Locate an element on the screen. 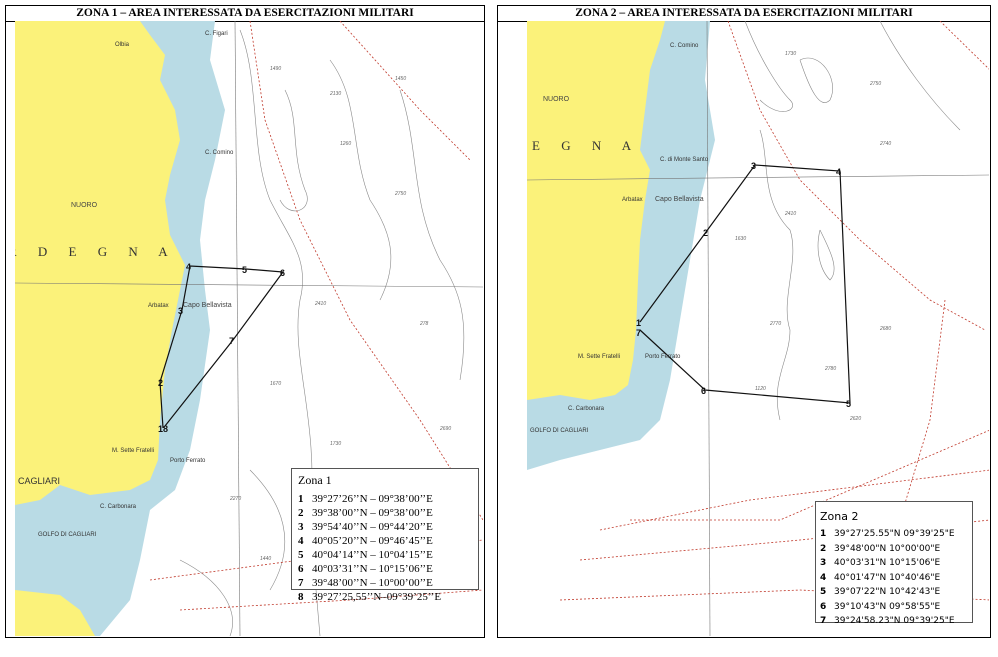 The width and height of the screenshot is (998, 657). zona2-legend-row: 6 39°10'43"N 09°58'55"E is located at coordinates (894, 607).